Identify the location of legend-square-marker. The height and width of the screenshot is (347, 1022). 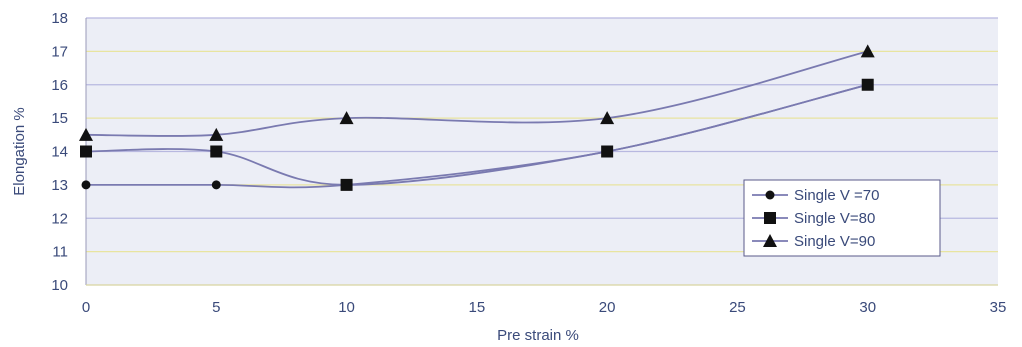
(770, 218).